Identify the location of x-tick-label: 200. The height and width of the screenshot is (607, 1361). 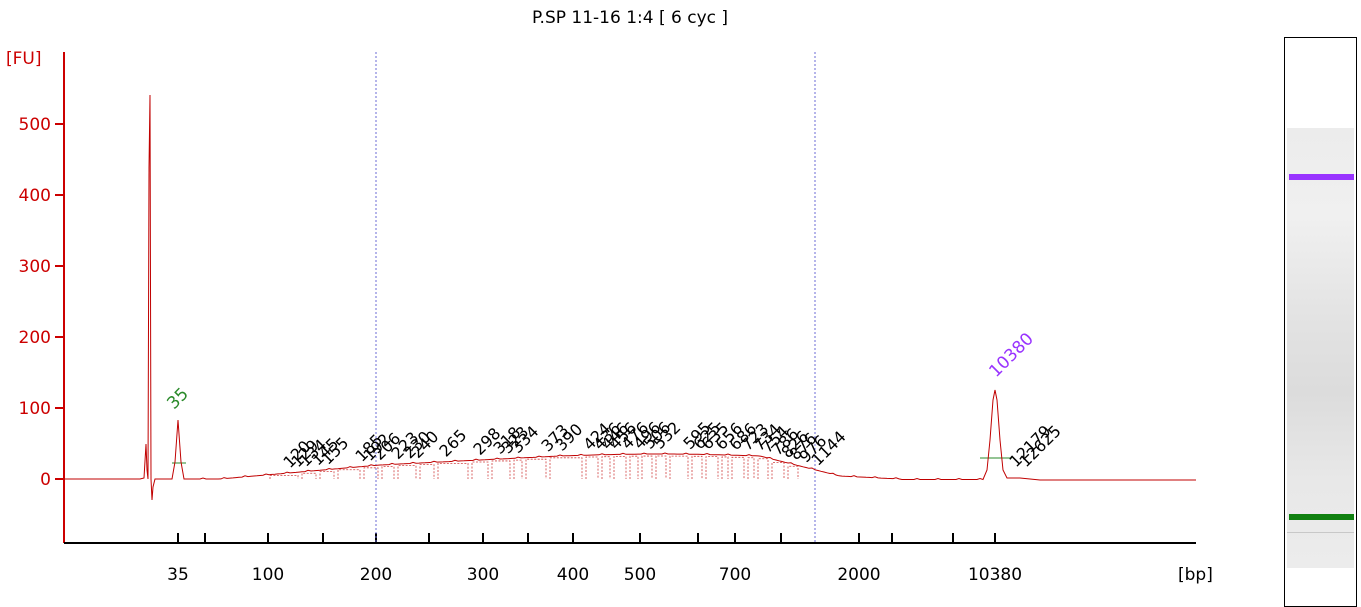
(376, 575).